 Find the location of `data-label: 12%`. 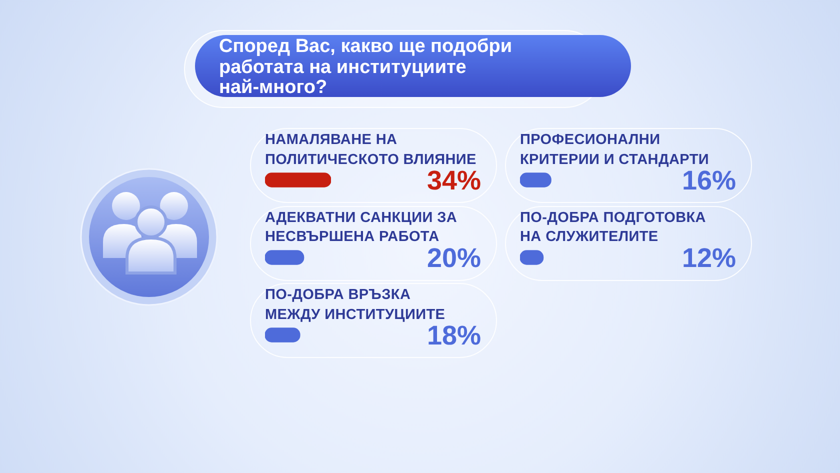

data-label: 12% is located at coordinates (709, 257).